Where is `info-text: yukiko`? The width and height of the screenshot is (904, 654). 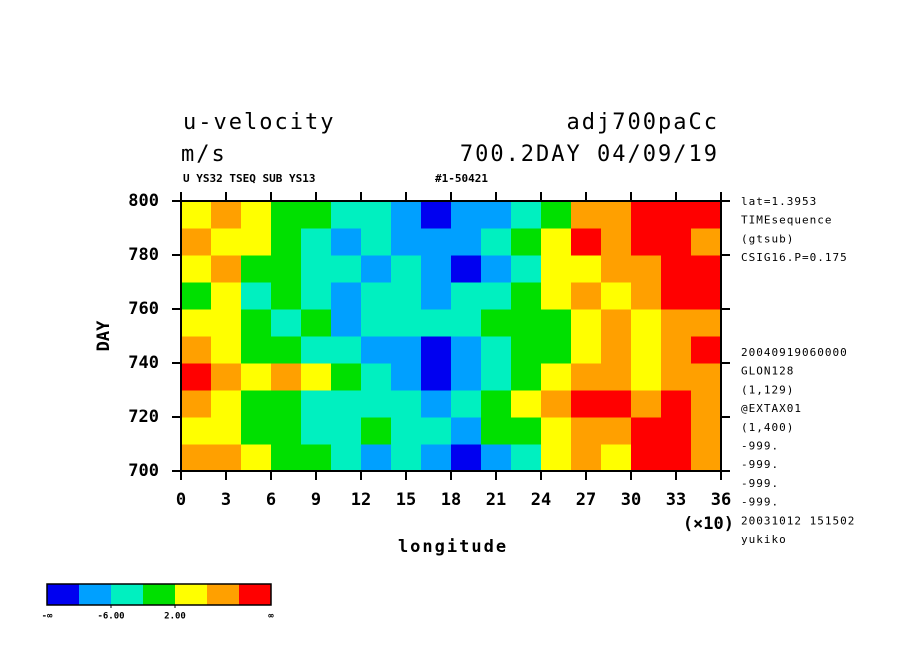
info-text: yukiko is located at coordinates (764, 539).